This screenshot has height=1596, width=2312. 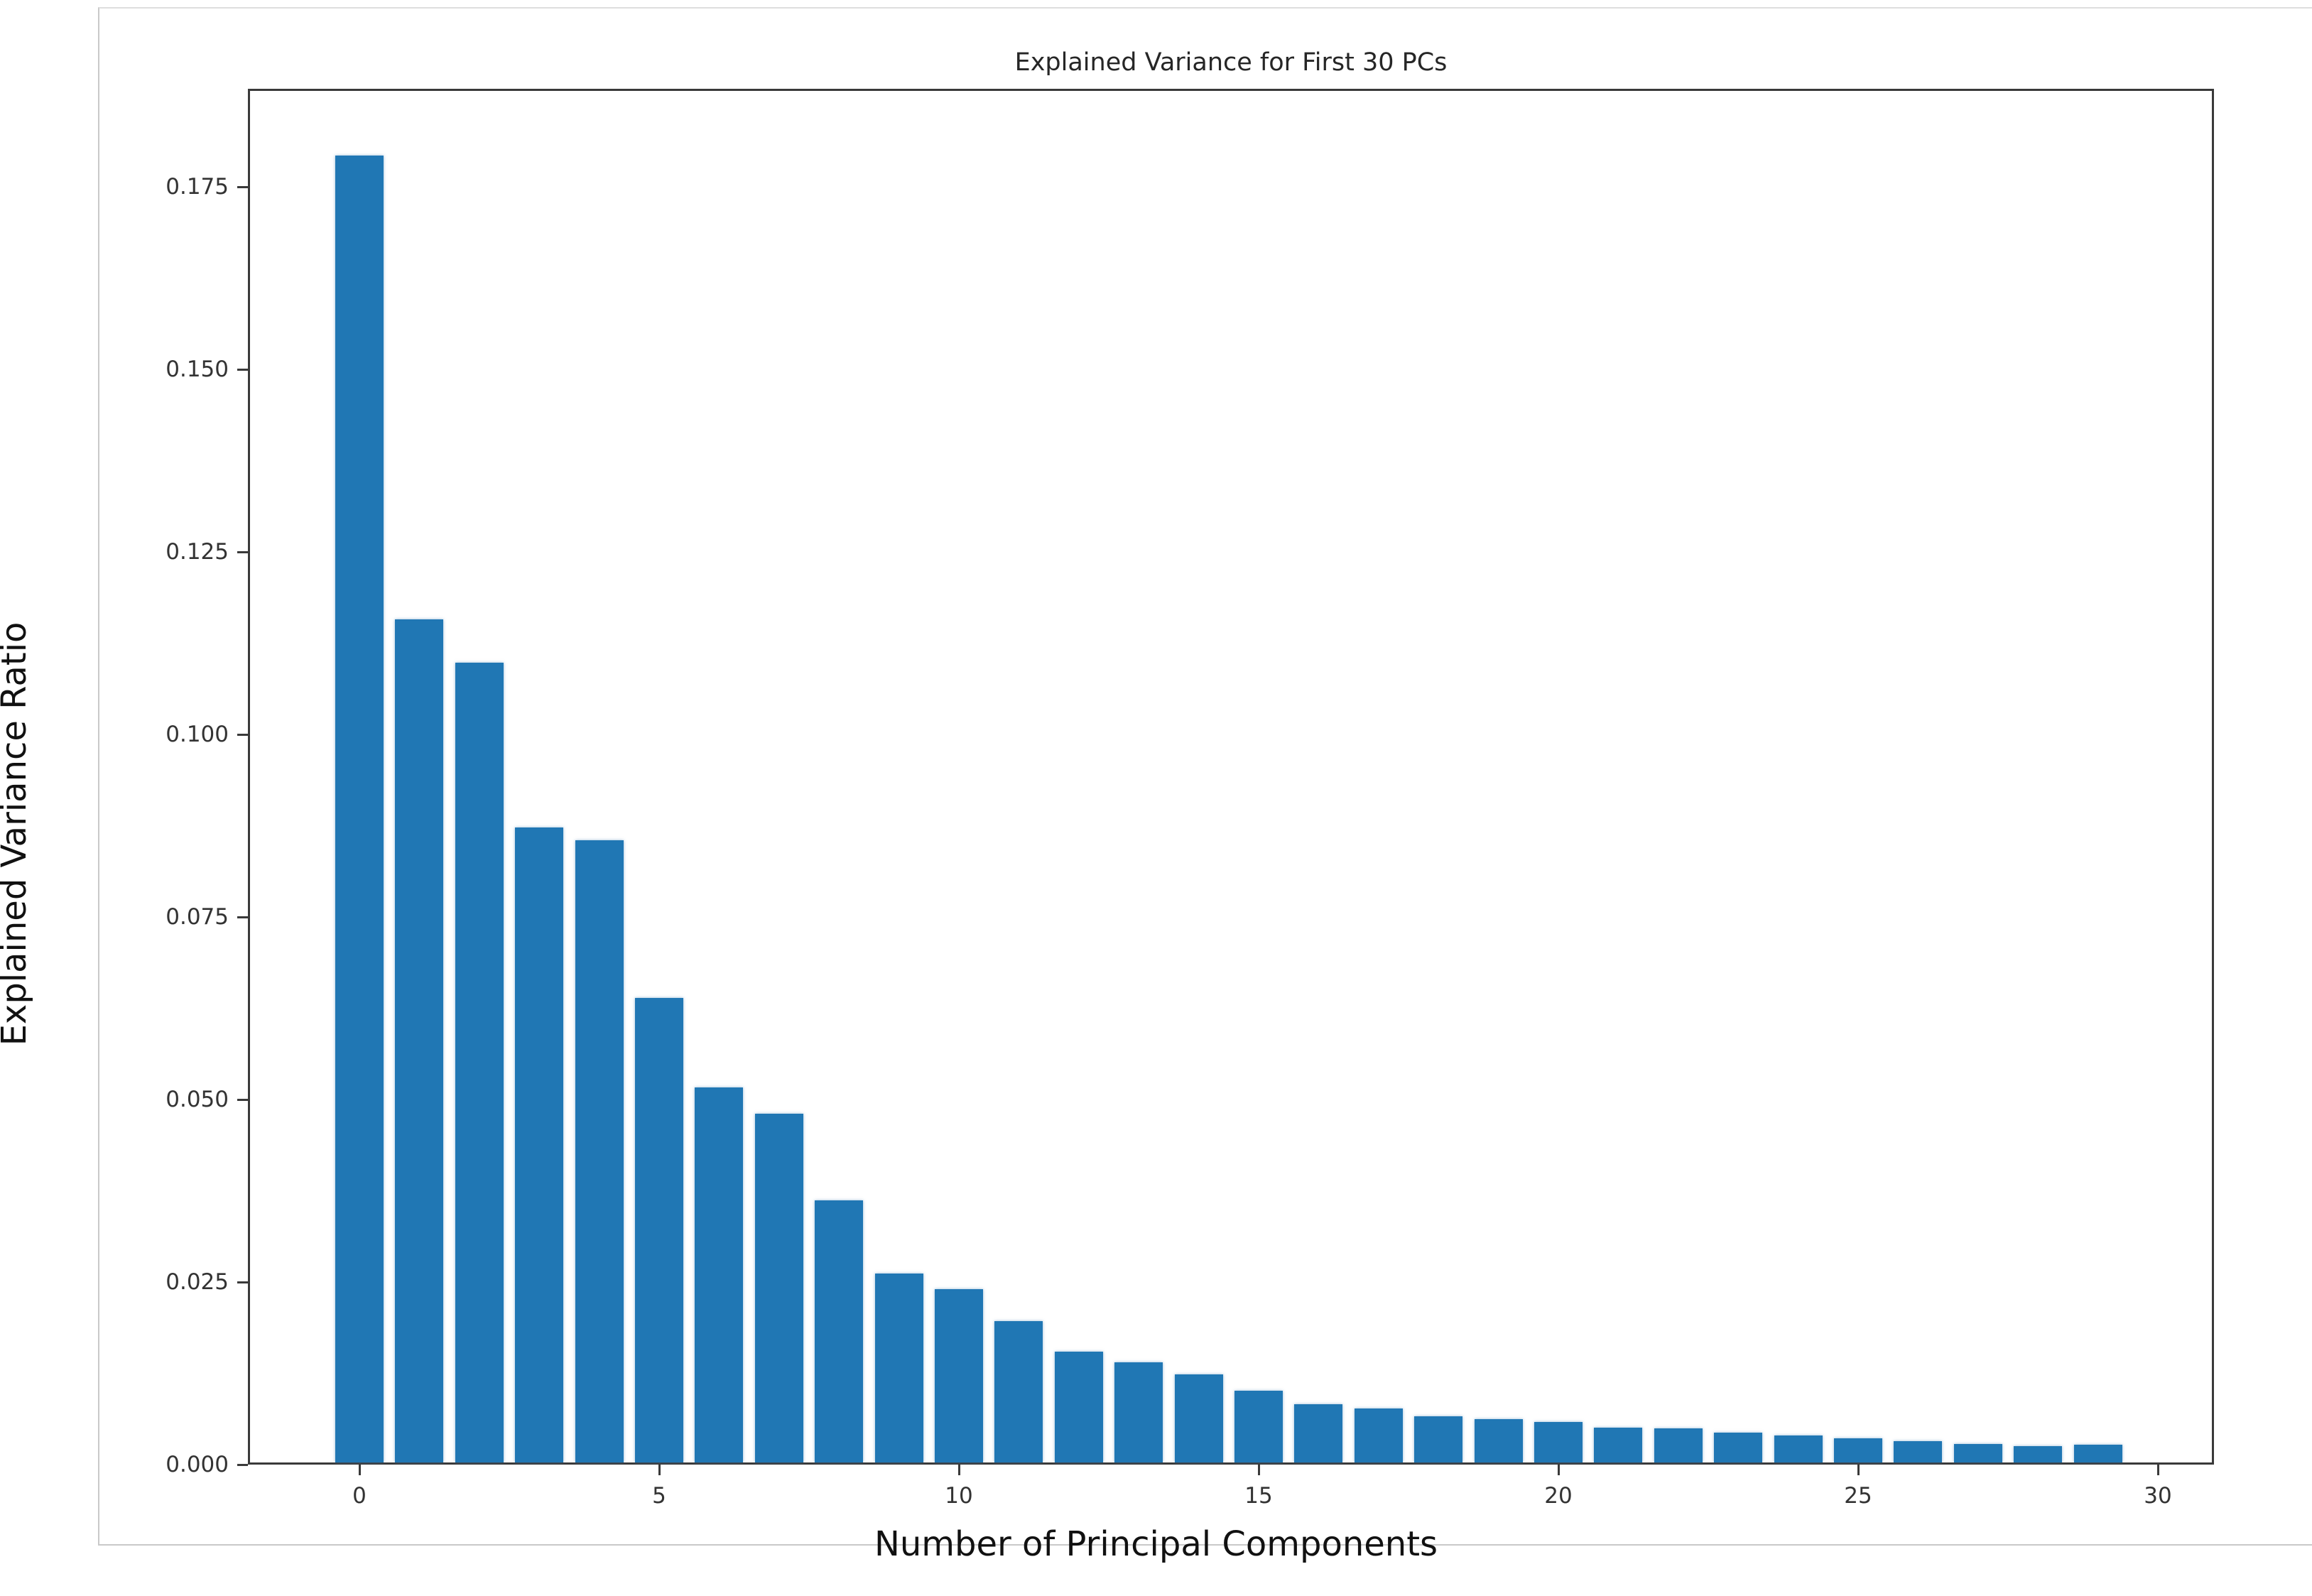 I want to click on y-tick-label: 0.150, so click(x=197, y=369).